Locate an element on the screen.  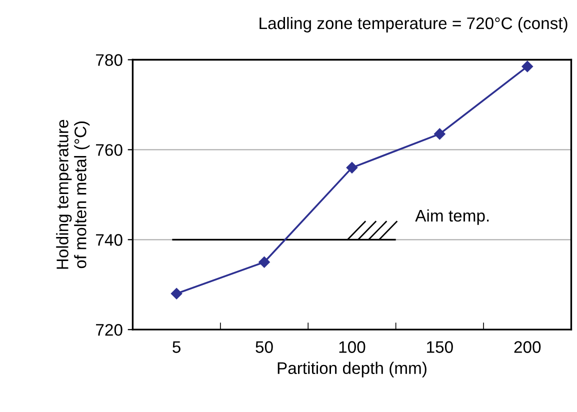
y-tick-label: 720 is located at coordinates (109, 330).